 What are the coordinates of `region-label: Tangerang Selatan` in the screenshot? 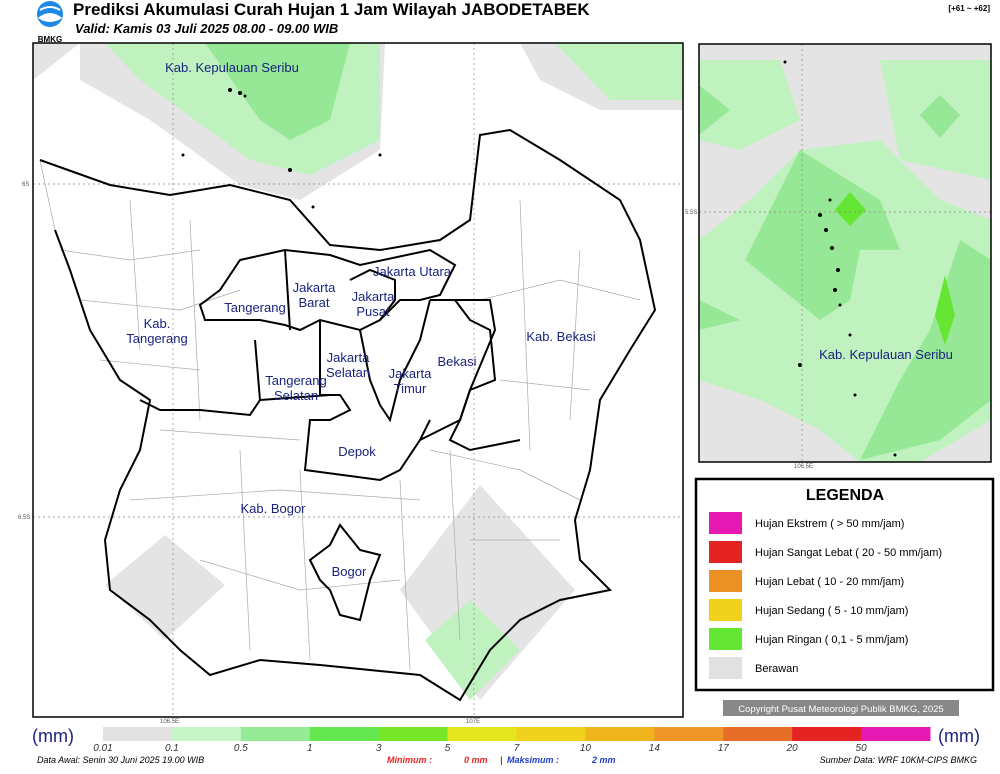 It's located at (295, 388).